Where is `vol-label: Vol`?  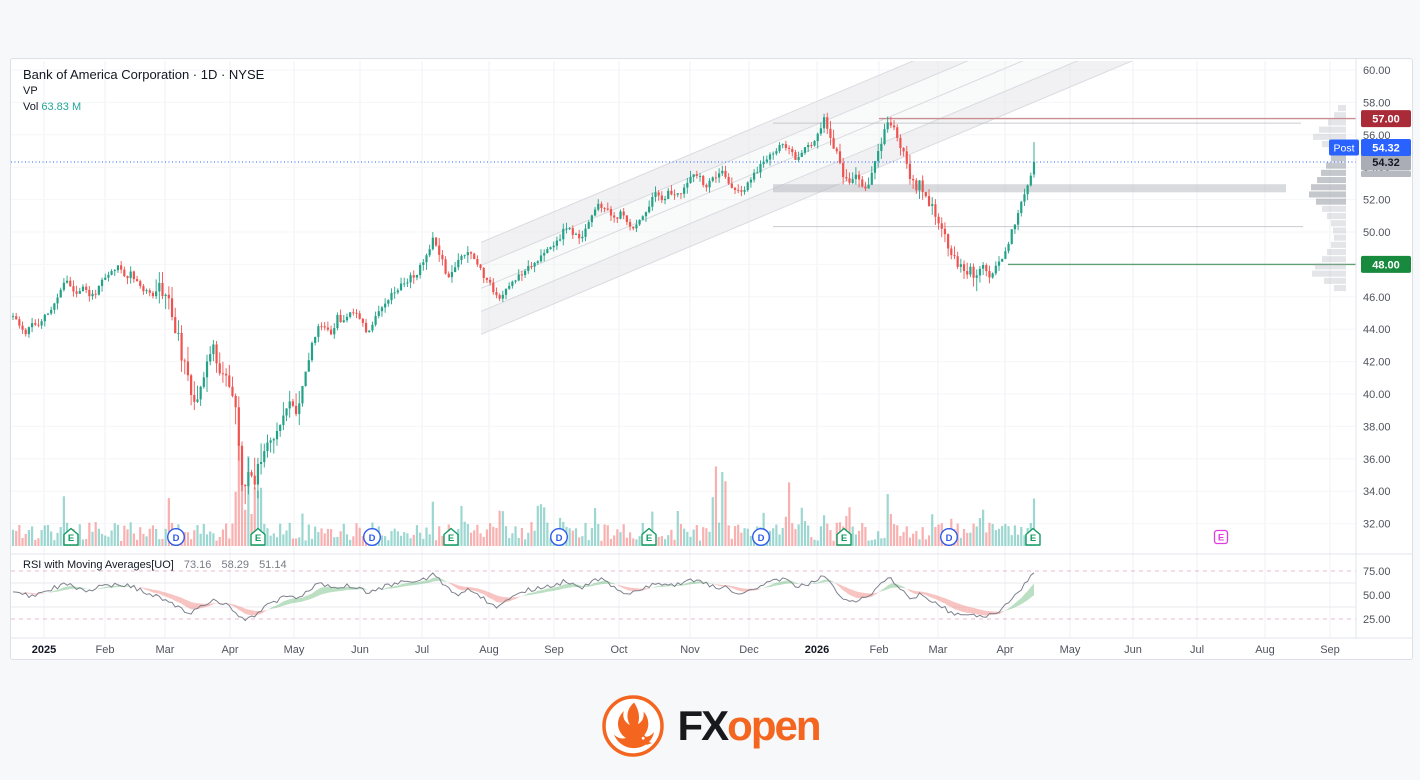
vol-label: Vol is located at coordinates (31, 107).